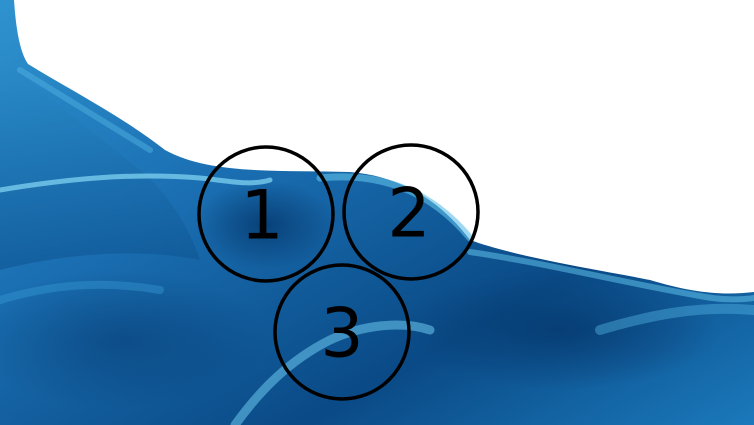  I want to click on marker-1-ring, so click(266, 214).